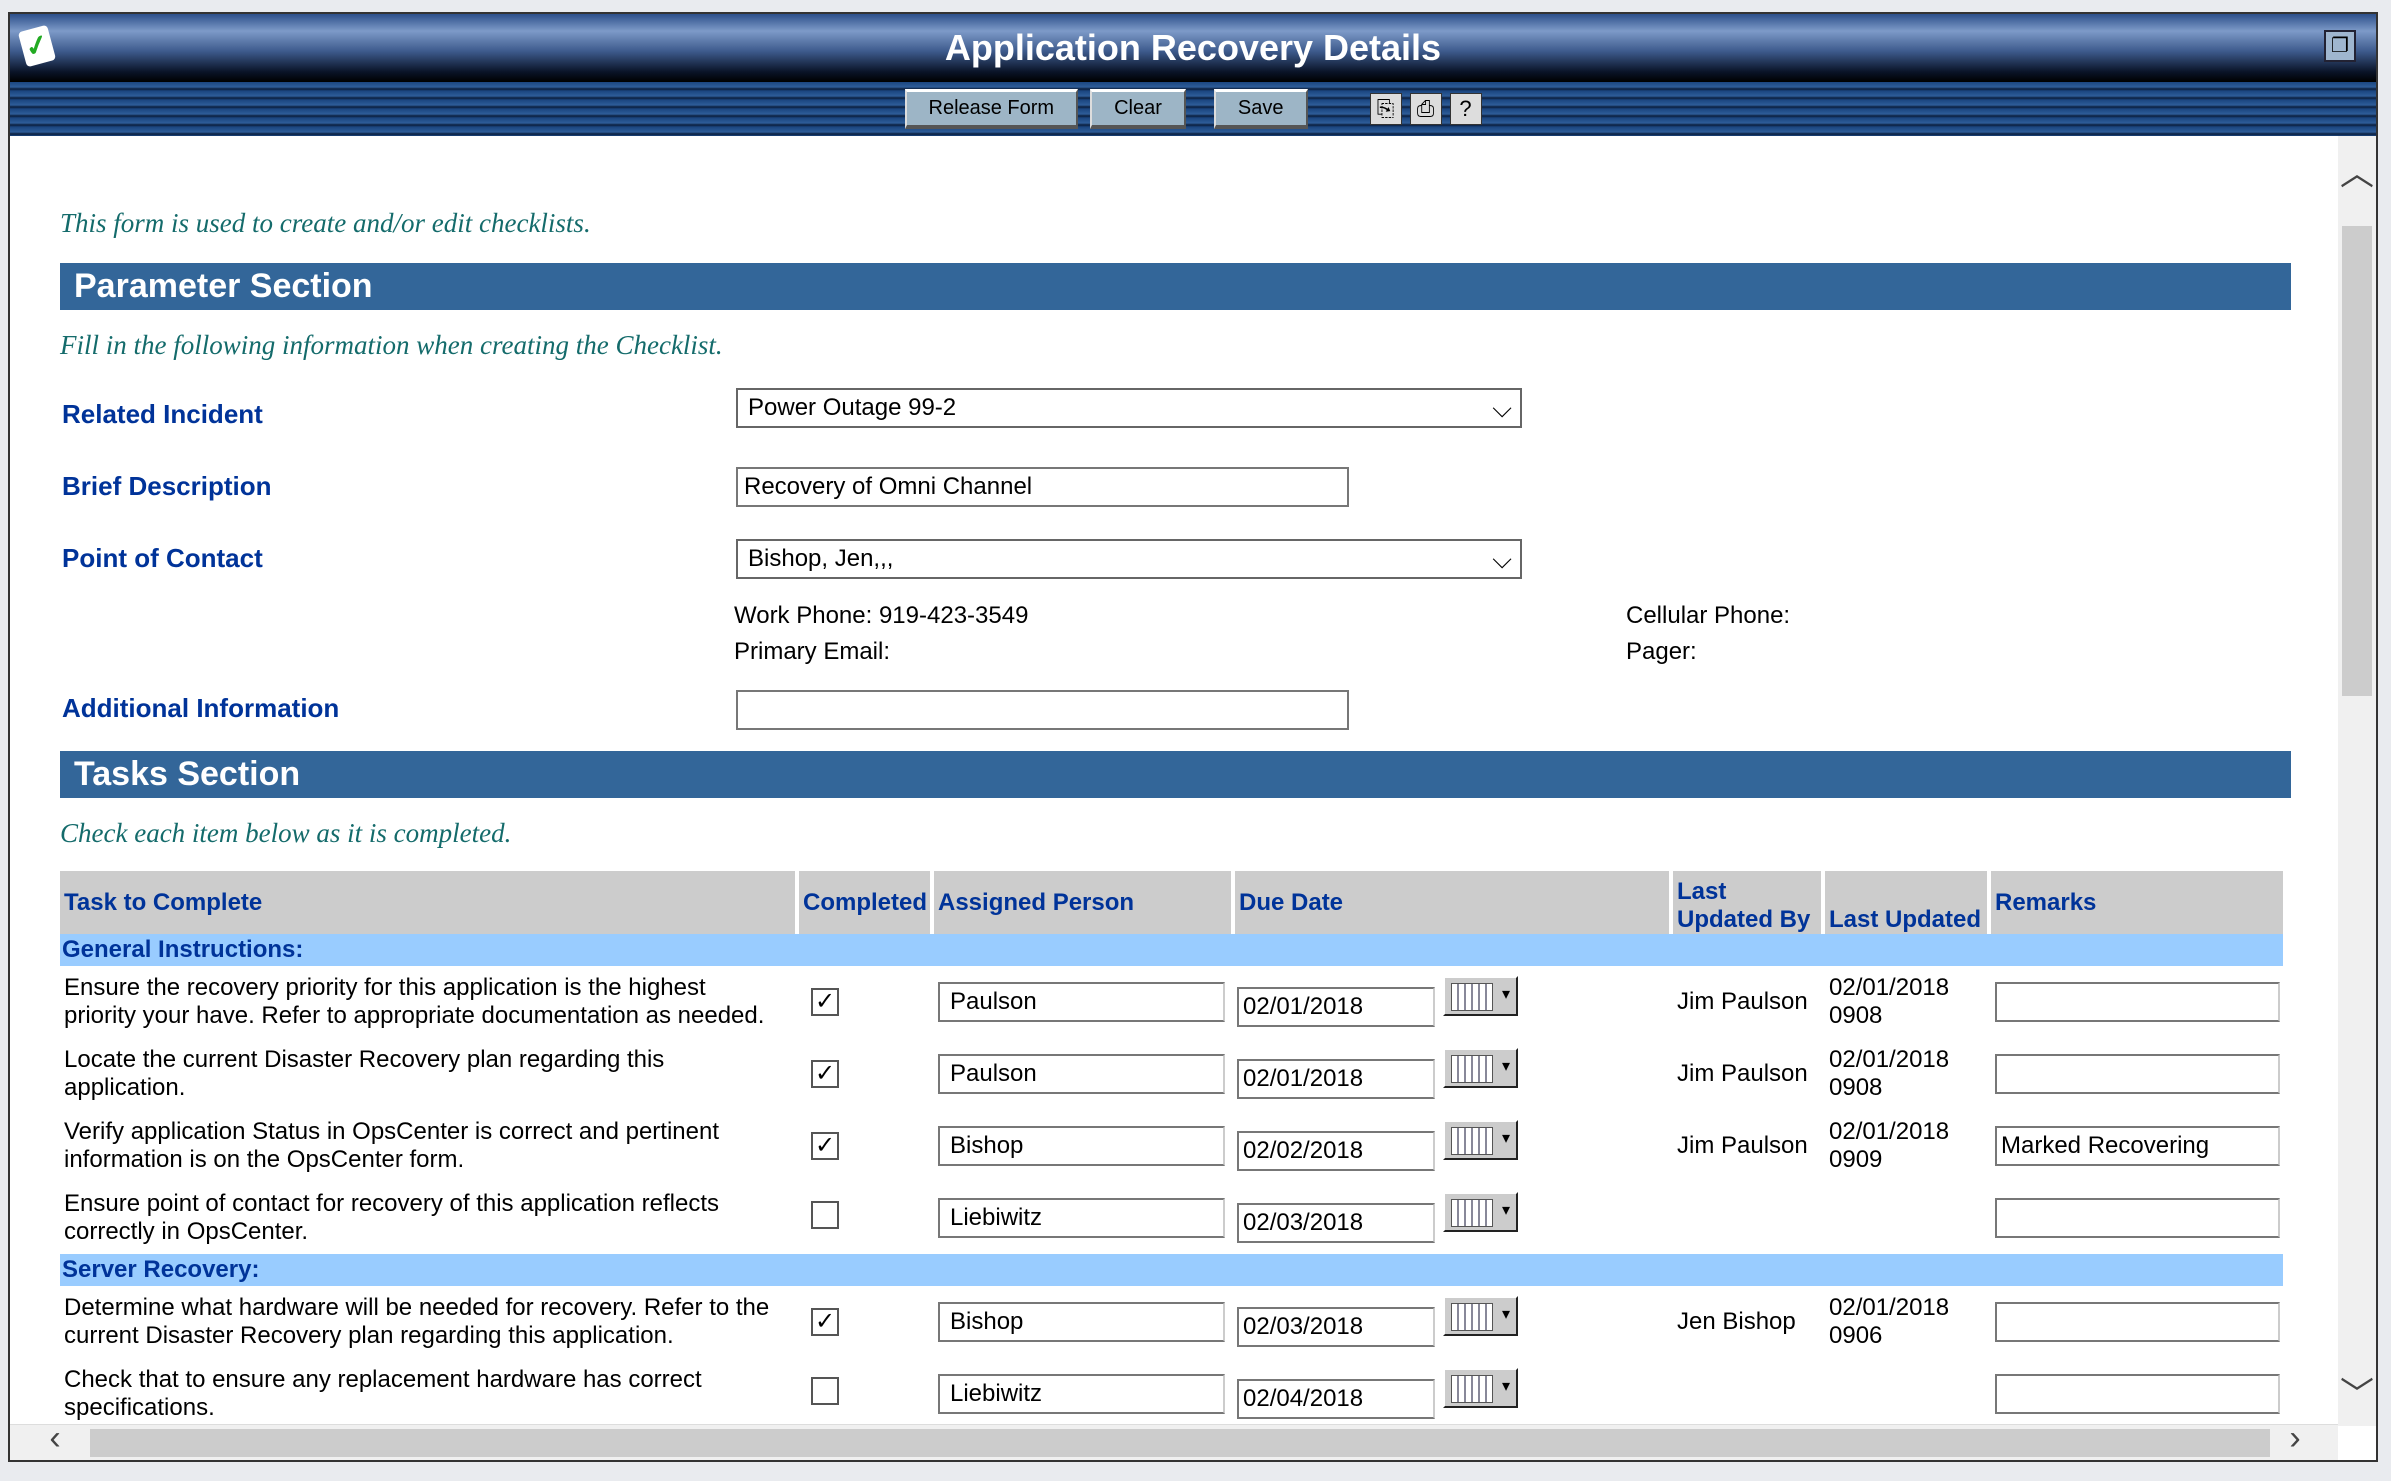 The image size is (2391, 1481). I want to click on title-bar: ✓ Application Recovery Details ❐, so click(1193, 48).